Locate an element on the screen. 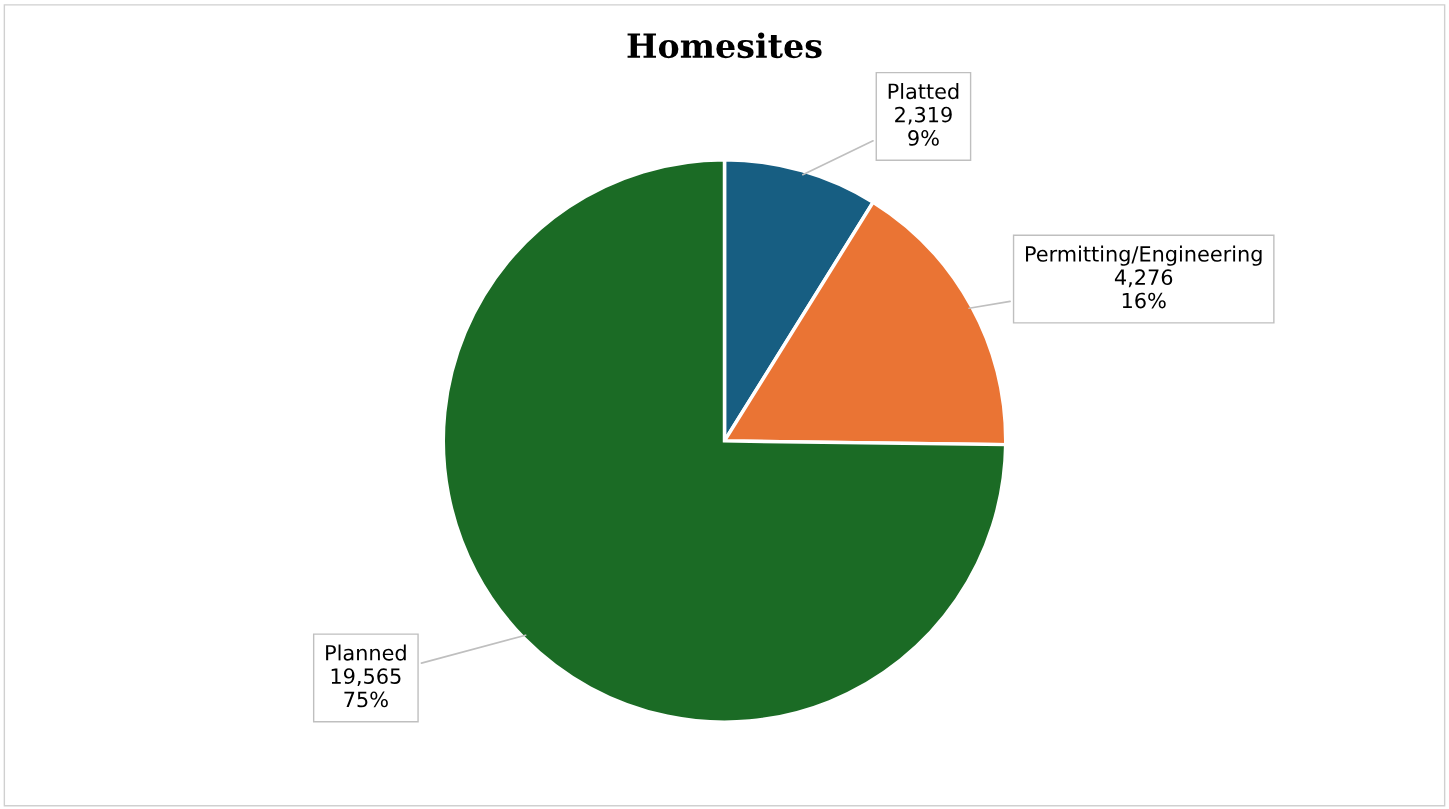  chart-title: Homesites is located at coordinates (724, 45).